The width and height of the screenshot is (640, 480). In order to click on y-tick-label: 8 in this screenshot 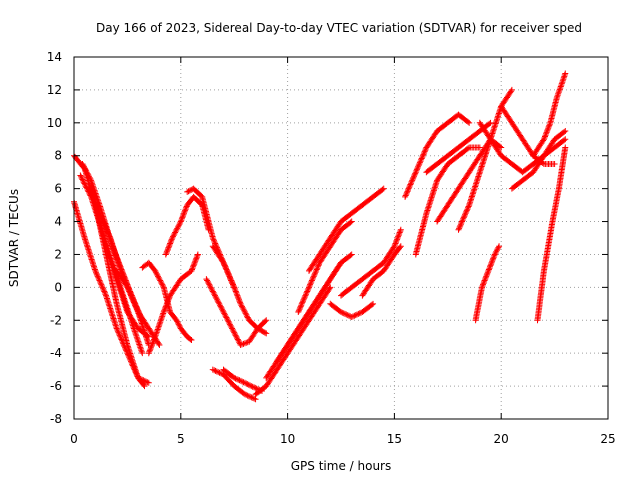, I will do `click(58, 156)`.